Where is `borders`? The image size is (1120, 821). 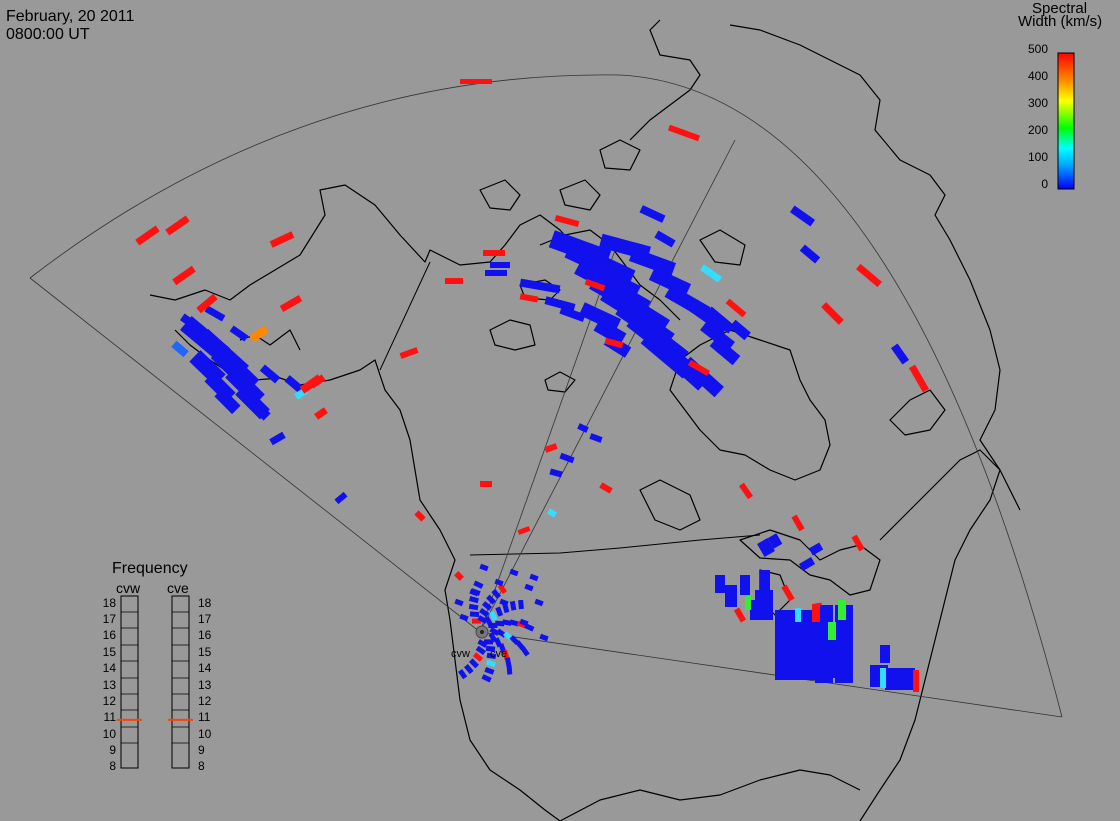
borders is located at coordinates (570, 408).